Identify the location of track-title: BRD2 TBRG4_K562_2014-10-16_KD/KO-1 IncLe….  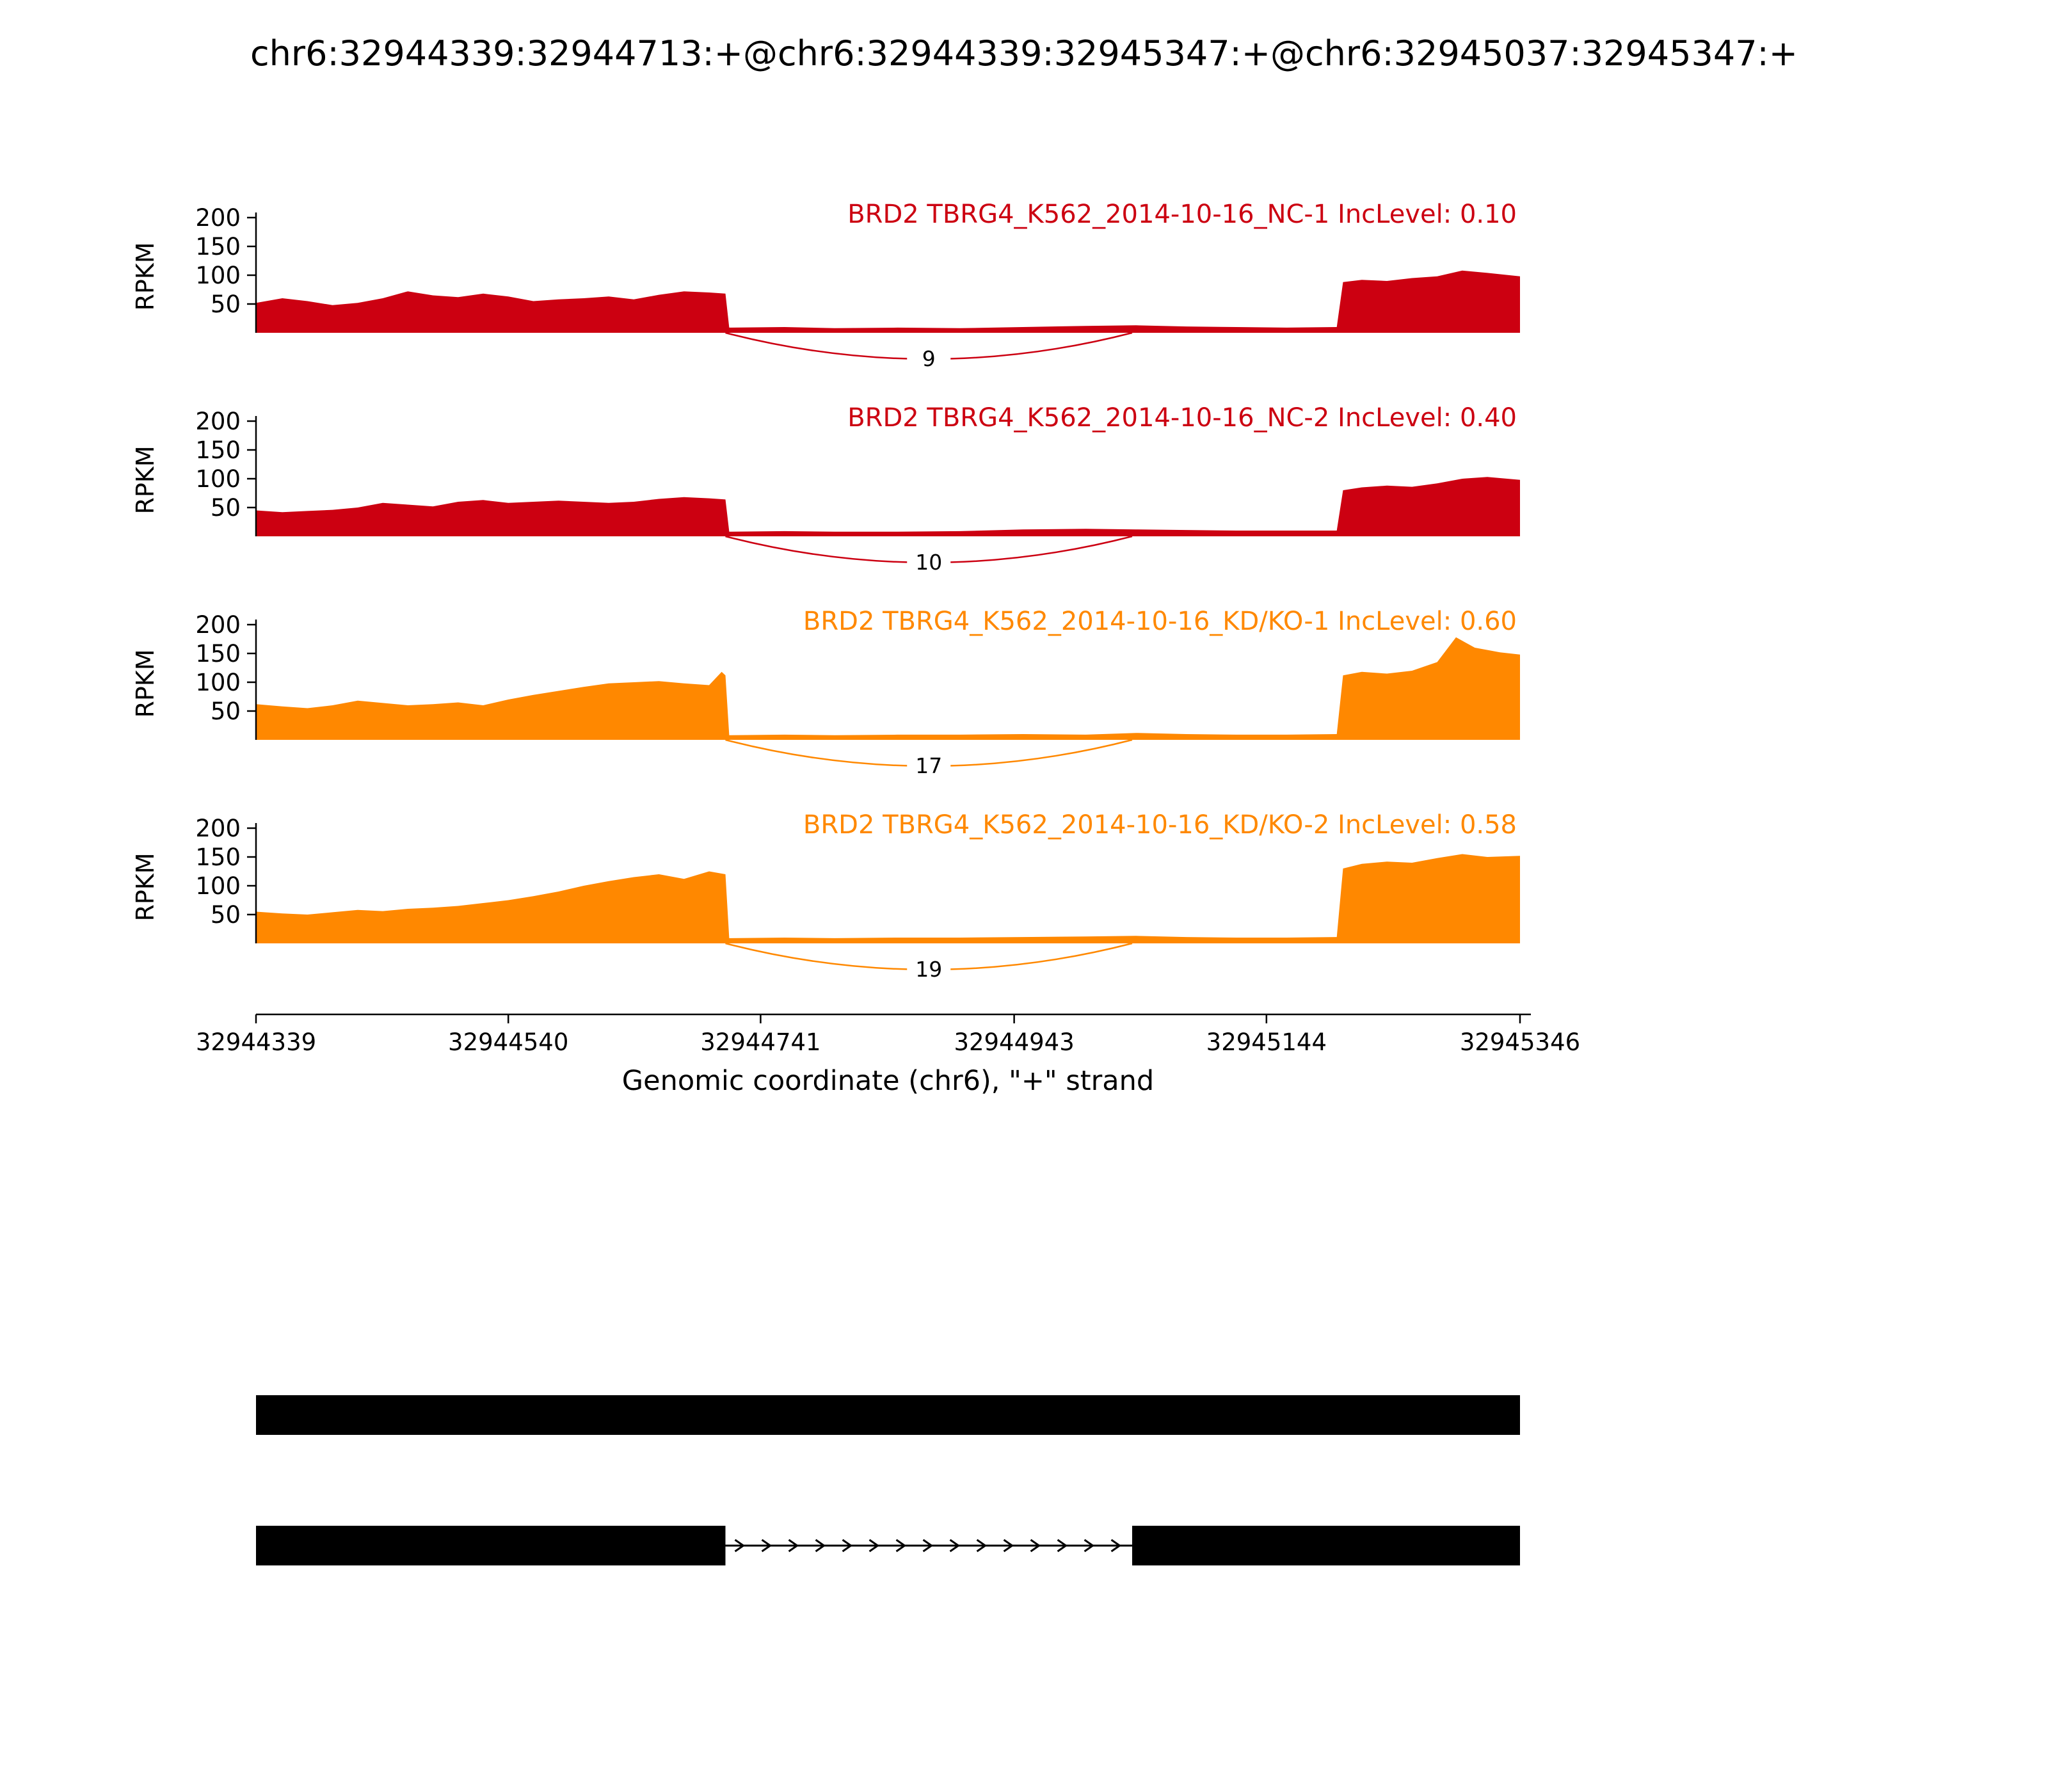
(1160, 621).